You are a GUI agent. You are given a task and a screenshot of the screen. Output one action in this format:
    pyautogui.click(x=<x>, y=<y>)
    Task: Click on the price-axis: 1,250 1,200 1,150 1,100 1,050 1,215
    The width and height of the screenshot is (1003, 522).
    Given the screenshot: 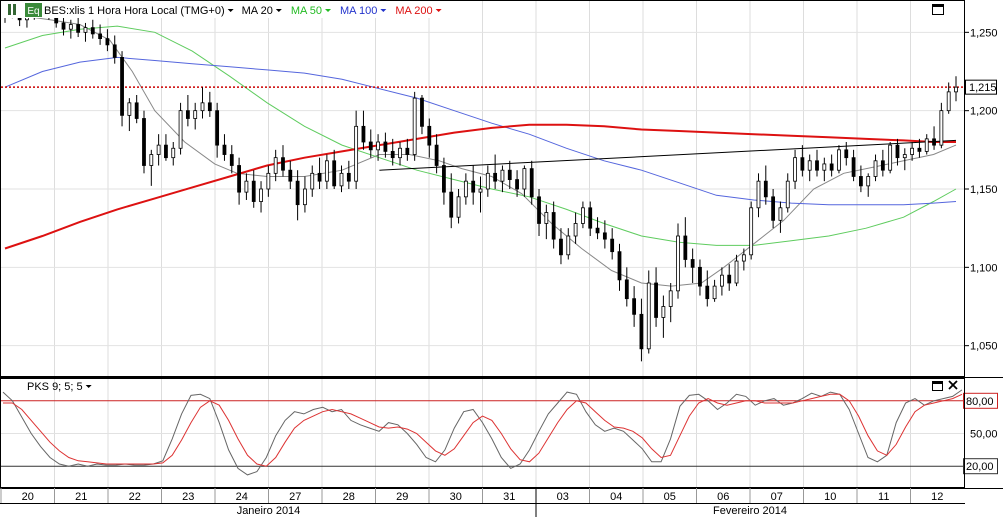 What is the action you would take?
    pyautogui.click(x=981, y=190)
    